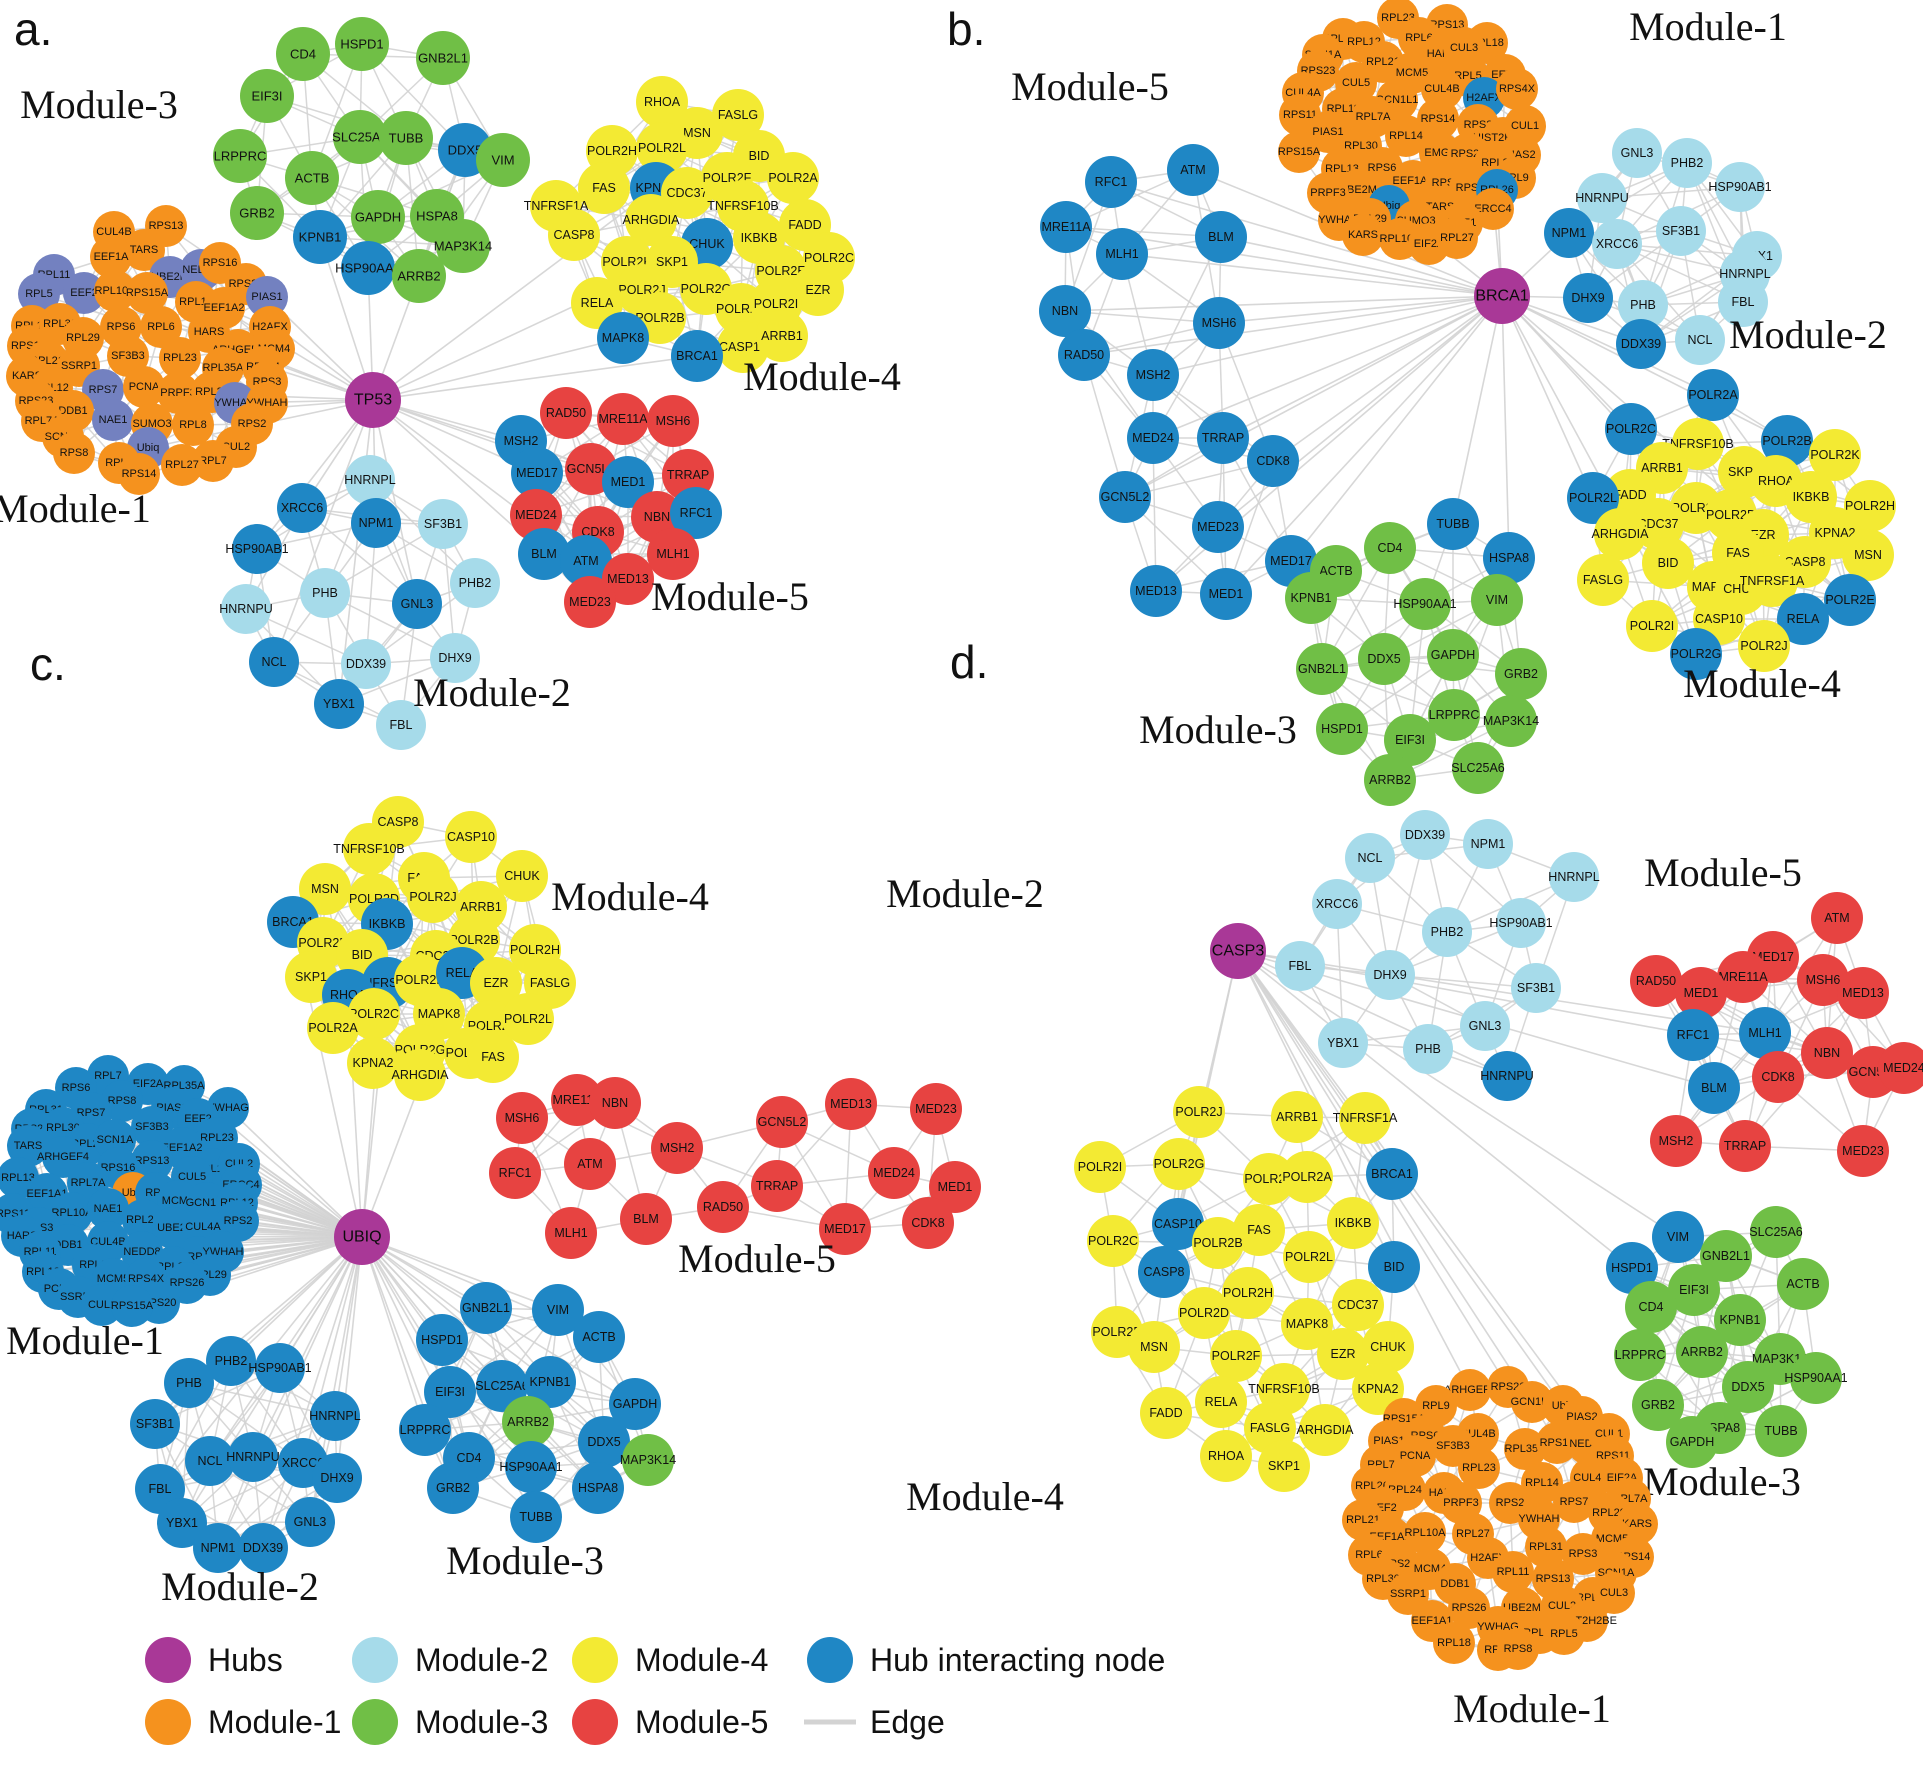 The height and width of the screenshot is (1775, 1923). Describe the element at coordinates (1218, 1243) in the screenshot. I see `node-POLR2B: POLR2B` at that location.